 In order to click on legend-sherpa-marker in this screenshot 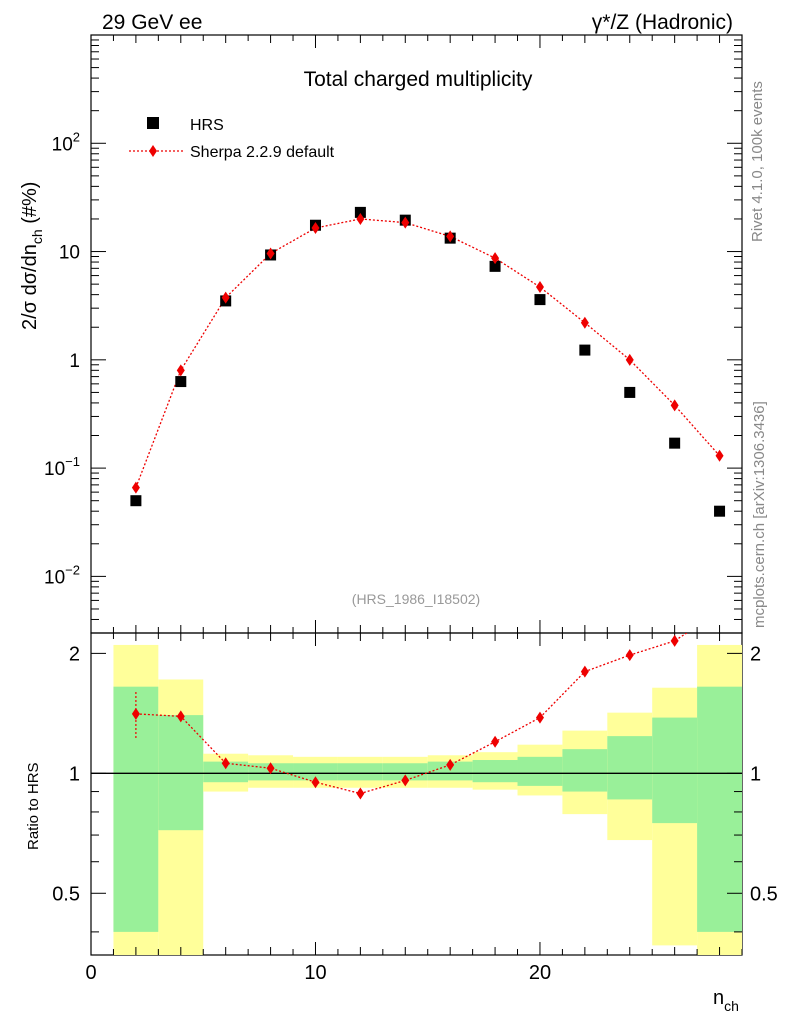, I will do `click(153, 151)`.